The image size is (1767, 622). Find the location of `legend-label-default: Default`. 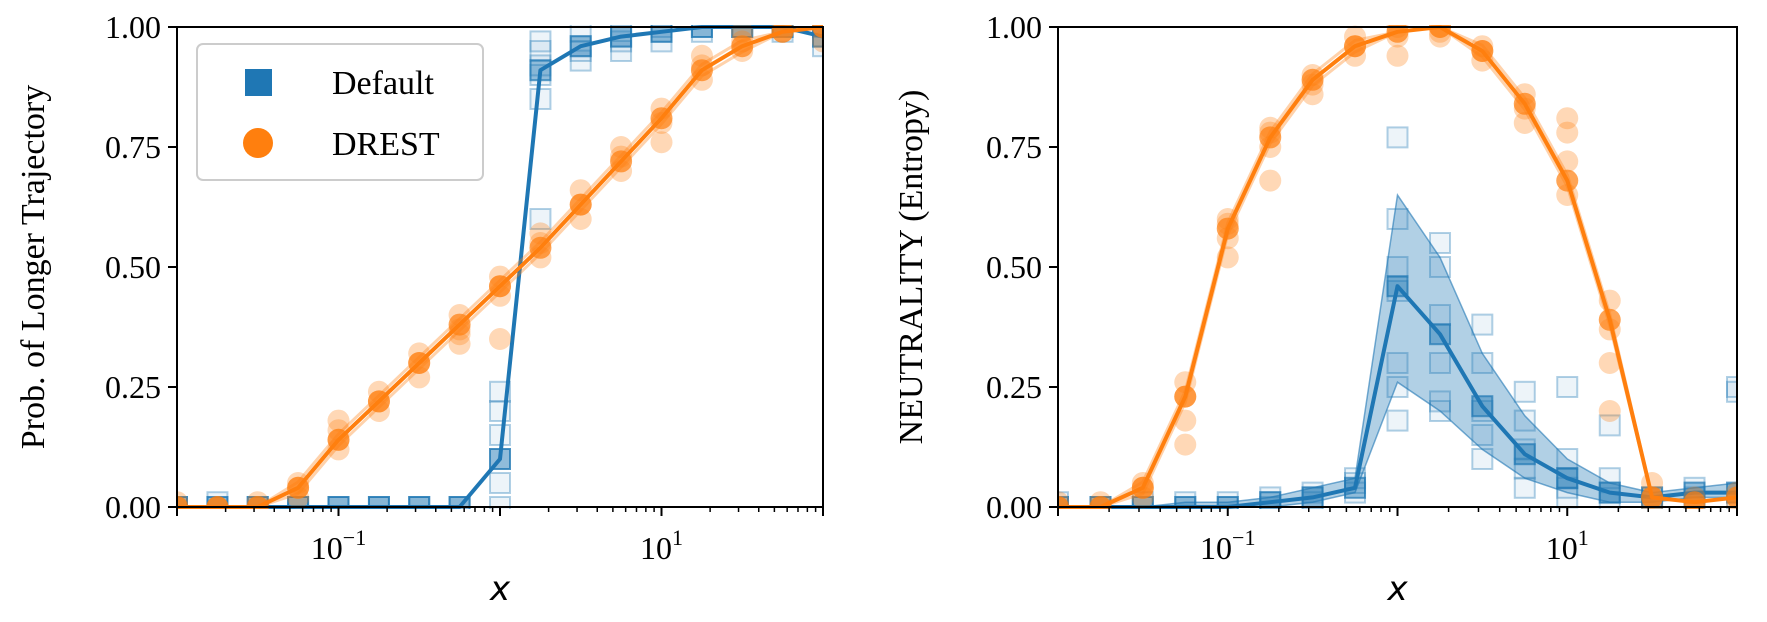

legend-label-default: Default is located at coordinates (383, 83).